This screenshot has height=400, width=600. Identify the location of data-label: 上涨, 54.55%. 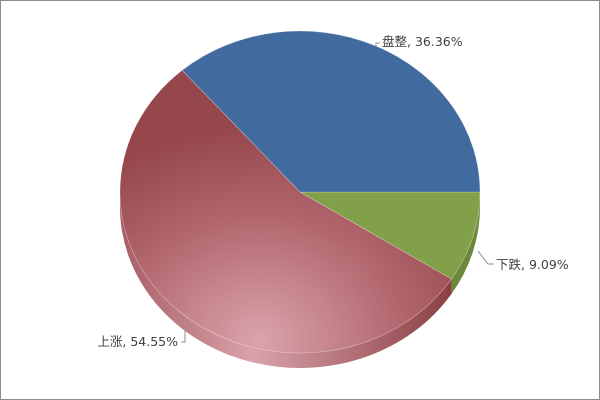
(137, 341).